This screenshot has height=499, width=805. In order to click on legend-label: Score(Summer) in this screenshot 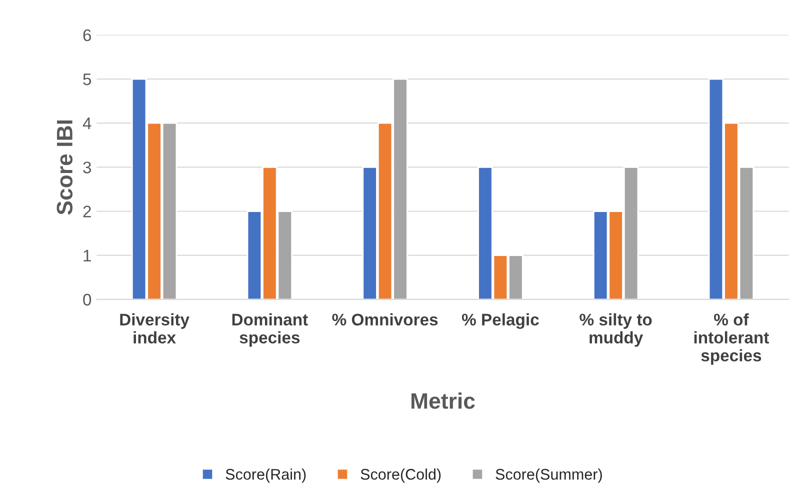, I will do `click(549, 475)`.